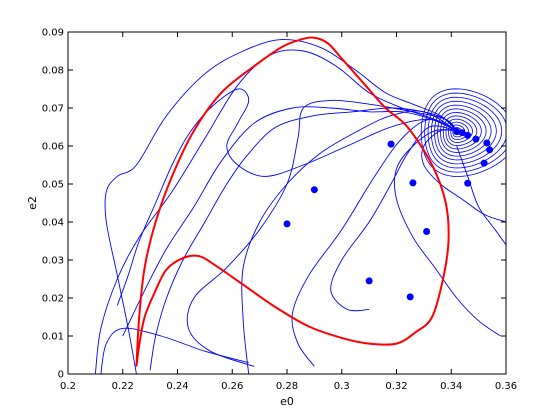 The image size is (560, 420). What do you see at coordinates (287, 386) in the screenshot?
I see `x-tick-label: 0.28` at bounding box center [287, 386].